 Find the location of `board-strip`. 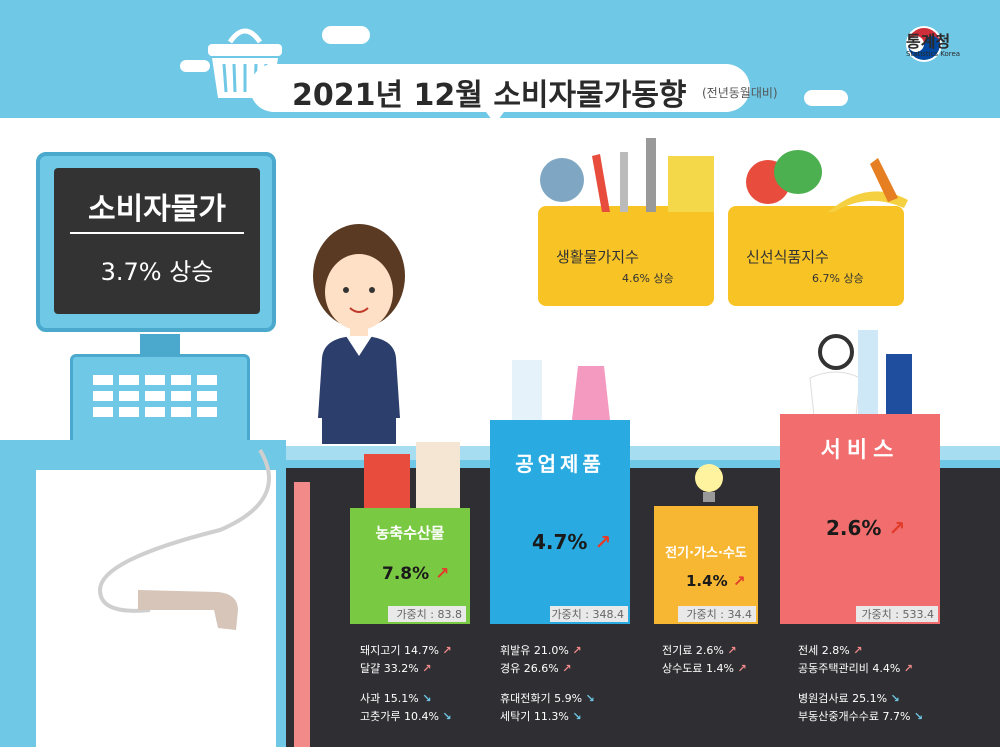

board-strip is located at coordinates (302, 614).